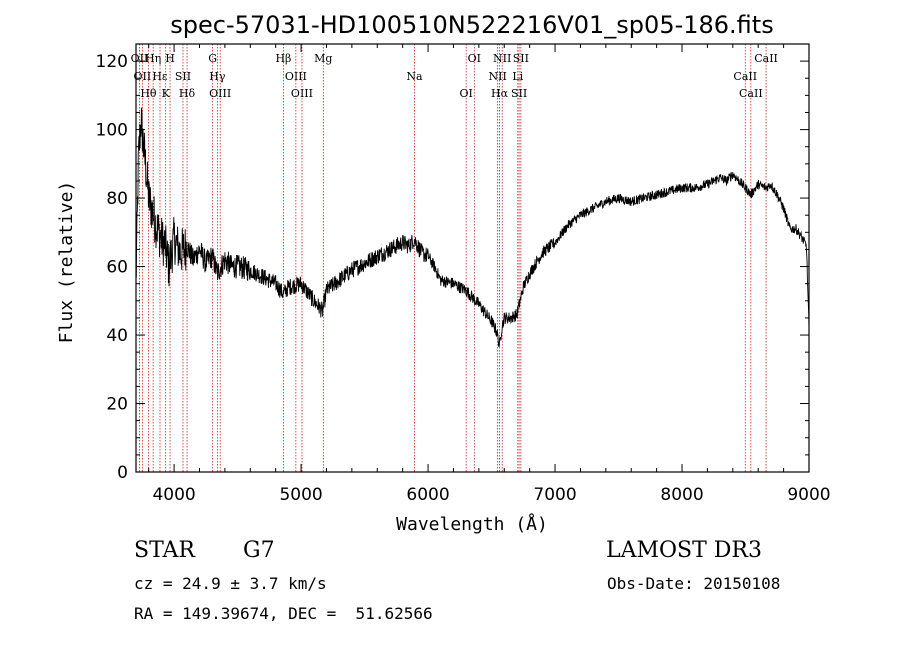 The width and height of the screenshot is (900, 649). What do you see at coordinates (160, 76) in the screenshot?
I see `line-label-4: Hε` at bounding box center [160, 76].